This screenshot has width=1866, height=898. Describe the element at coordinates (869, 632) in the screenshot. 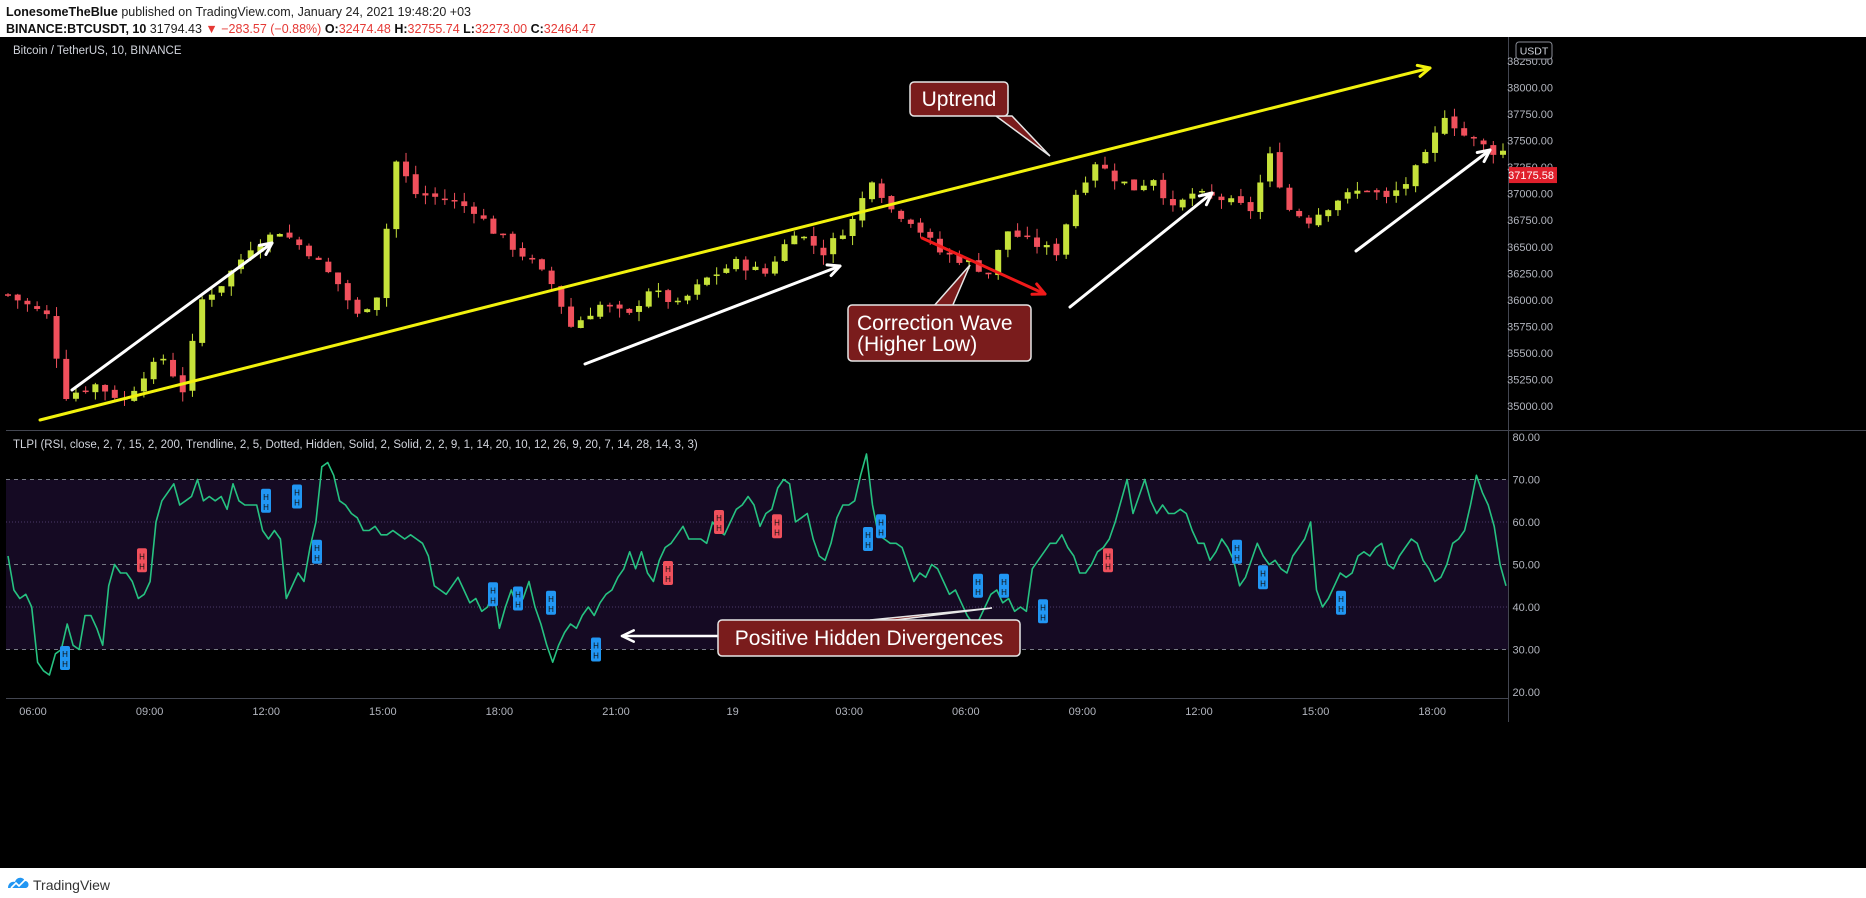

I see `divergence-callout: Positive Hidden Divergences` at that location.